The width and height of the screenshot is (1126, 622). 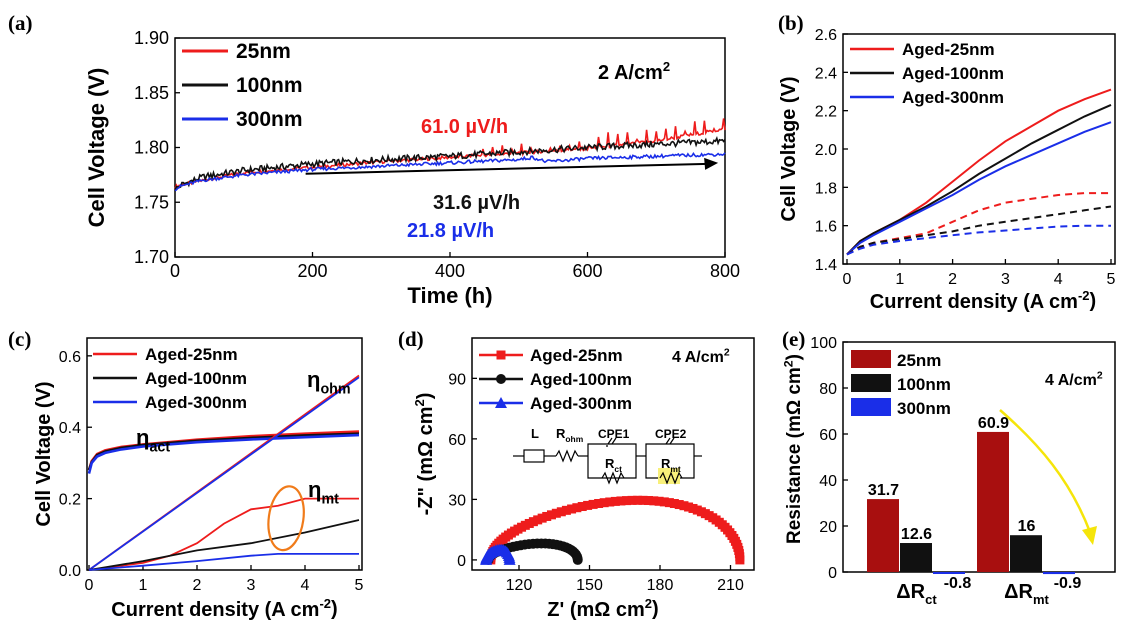 What do you see at coordinates (329, 382) in the screenshot?
I see `panel-c-eta-ohm: ηohm` at bounding box center [329, 382].